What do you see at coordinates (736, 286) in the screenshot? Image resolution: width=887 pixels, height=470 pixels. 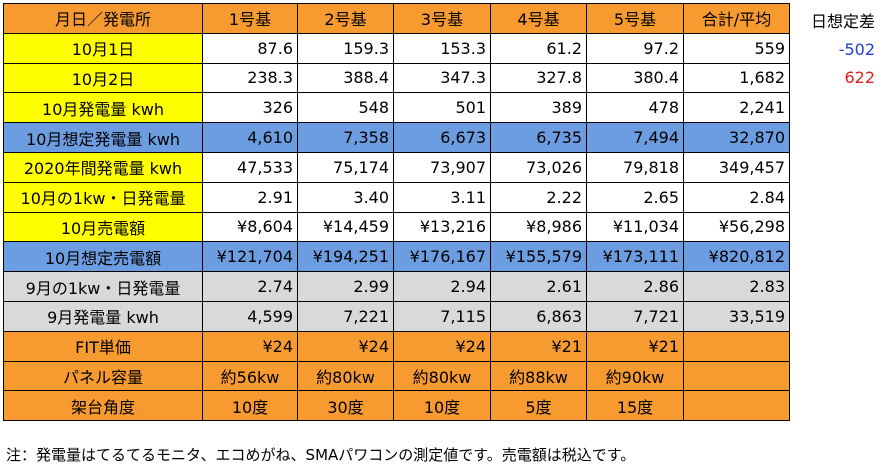 I see `table-cell: 2.83` at bounding box center [736, 286].